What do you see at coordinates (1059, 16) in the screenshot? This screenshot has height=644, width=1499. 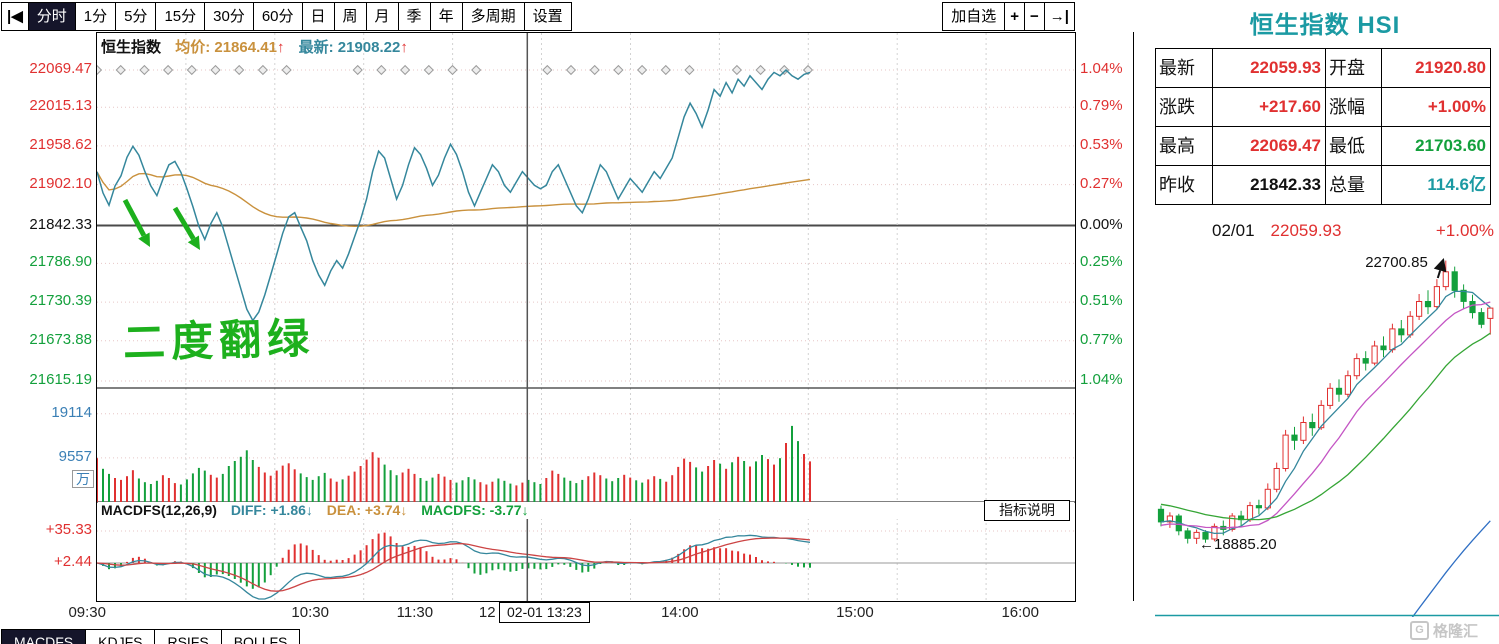 I see `jump-end-button: →|` at bounding box center [1059, 16].